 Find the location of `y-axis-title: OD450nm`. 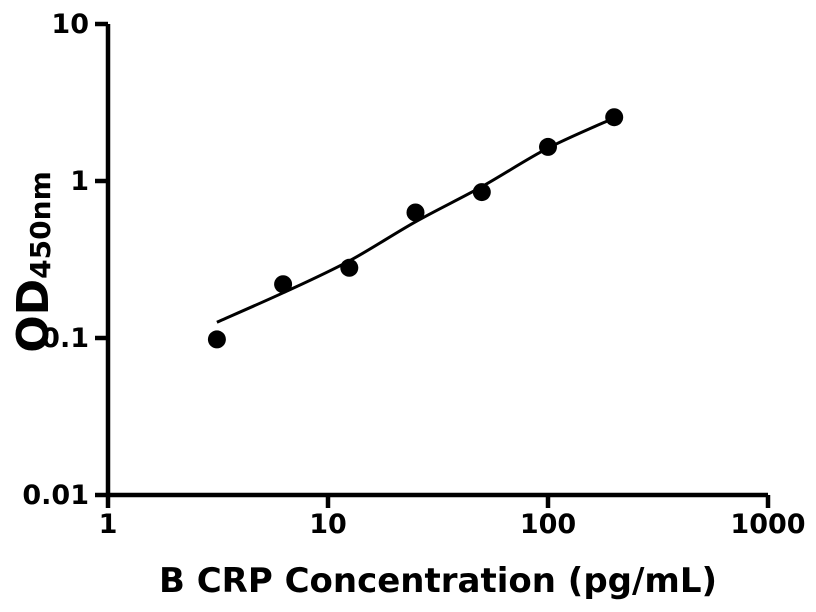

y-axis-title: OD450nm is located at coordinates (33, 262).